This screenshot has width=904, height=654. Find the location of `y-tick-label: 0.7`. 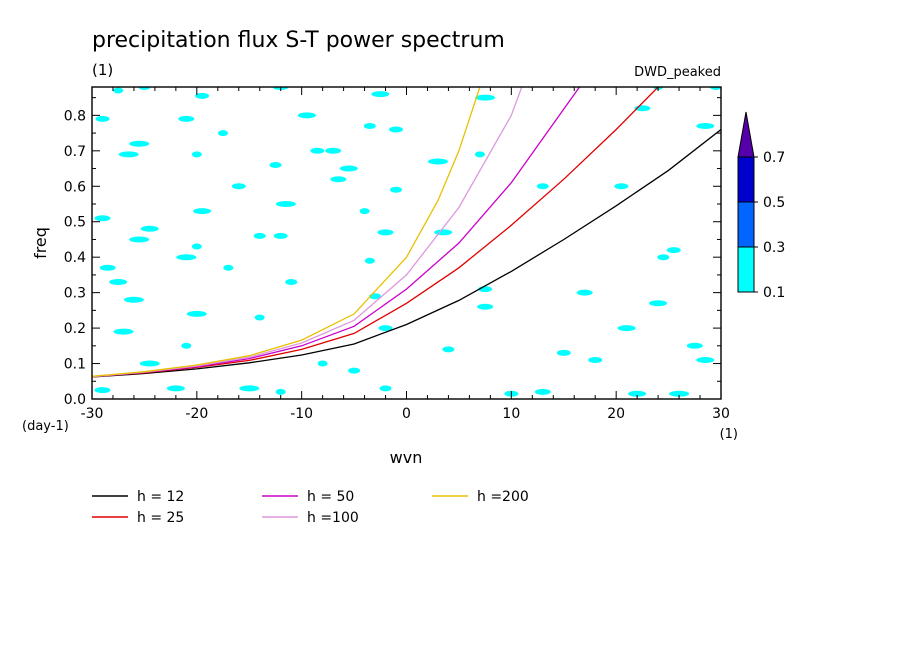

y-tick-label: 0.7 is located at coordinates (75, 152).